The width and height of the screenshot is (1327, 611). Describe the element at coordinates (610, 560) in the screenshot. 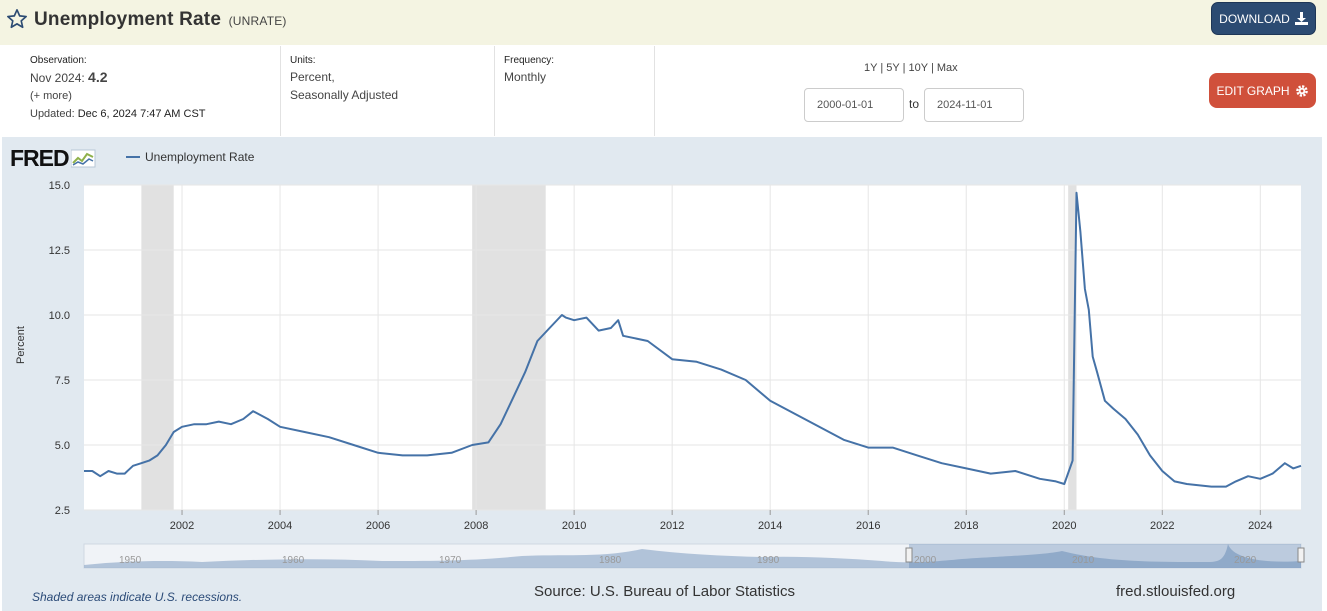

I see `navigator-decade-label: 1980` at that location.